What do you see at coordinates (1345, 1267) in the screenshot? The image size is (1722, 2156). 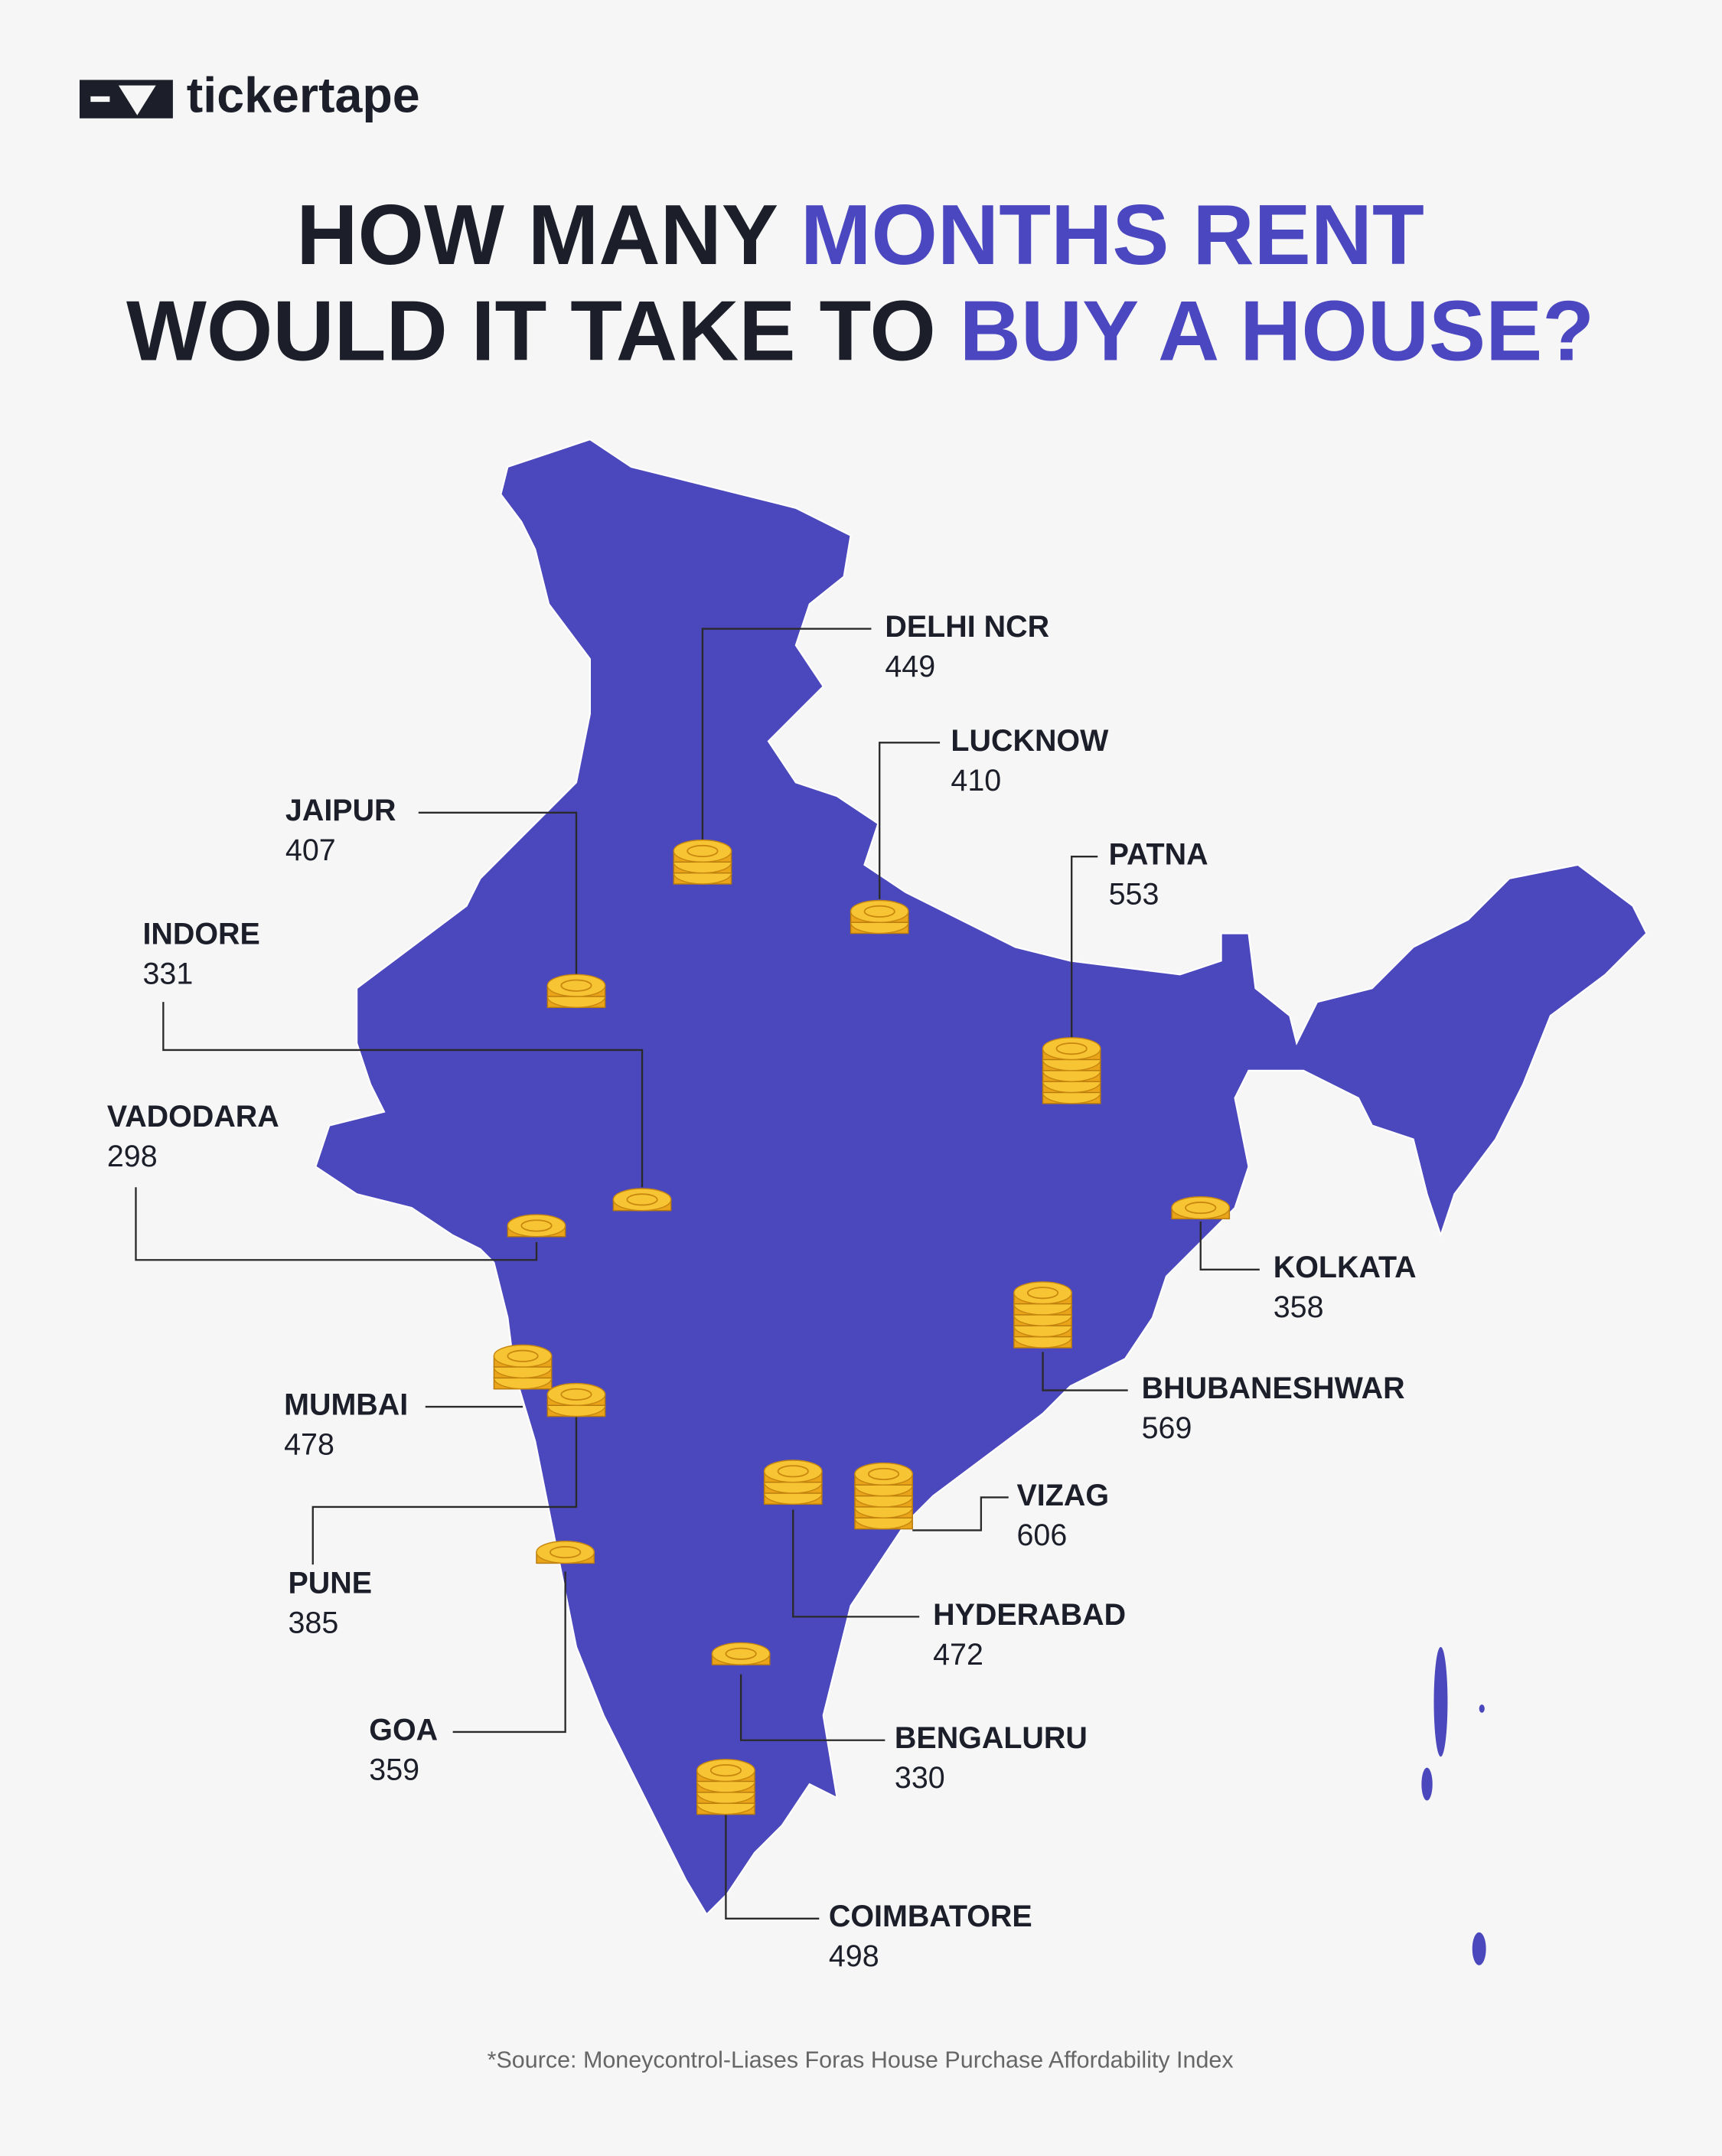 I see `city-name: KOLKATA` at bounding box center [1345, 1267].